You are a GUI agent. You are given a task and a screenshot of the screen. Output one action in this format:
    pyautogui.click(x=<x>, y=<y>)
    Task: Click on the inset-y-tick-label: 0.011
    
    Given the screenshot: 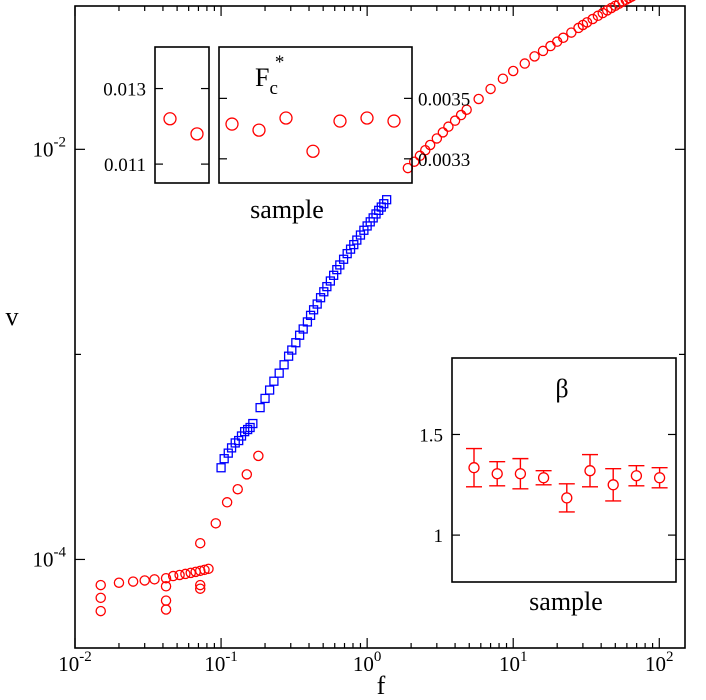 What is the action you would take?
    pyautogui.click(x=125, y=165)
    